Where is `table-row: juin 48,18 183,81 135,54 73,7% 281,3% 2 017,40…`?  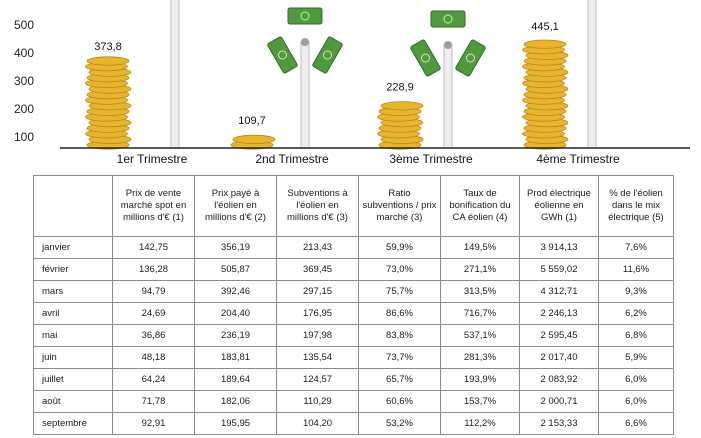 table-row: juin 48,18 183,81 135,54 73,7% 281,3% 2 017,40… is located at coordinates (353, 357).